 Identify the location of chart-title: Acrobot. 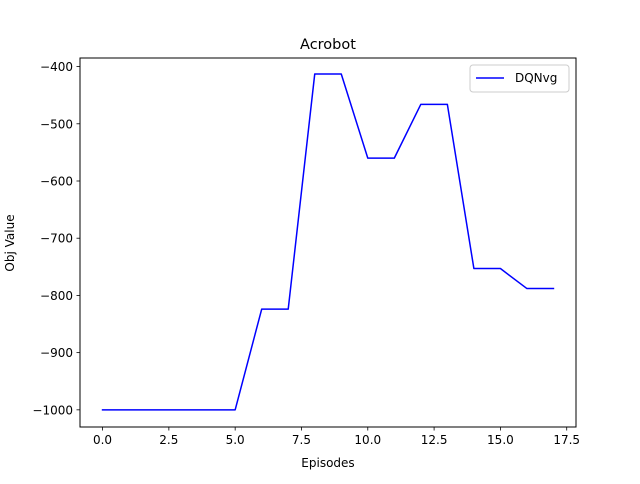
(328, 45).